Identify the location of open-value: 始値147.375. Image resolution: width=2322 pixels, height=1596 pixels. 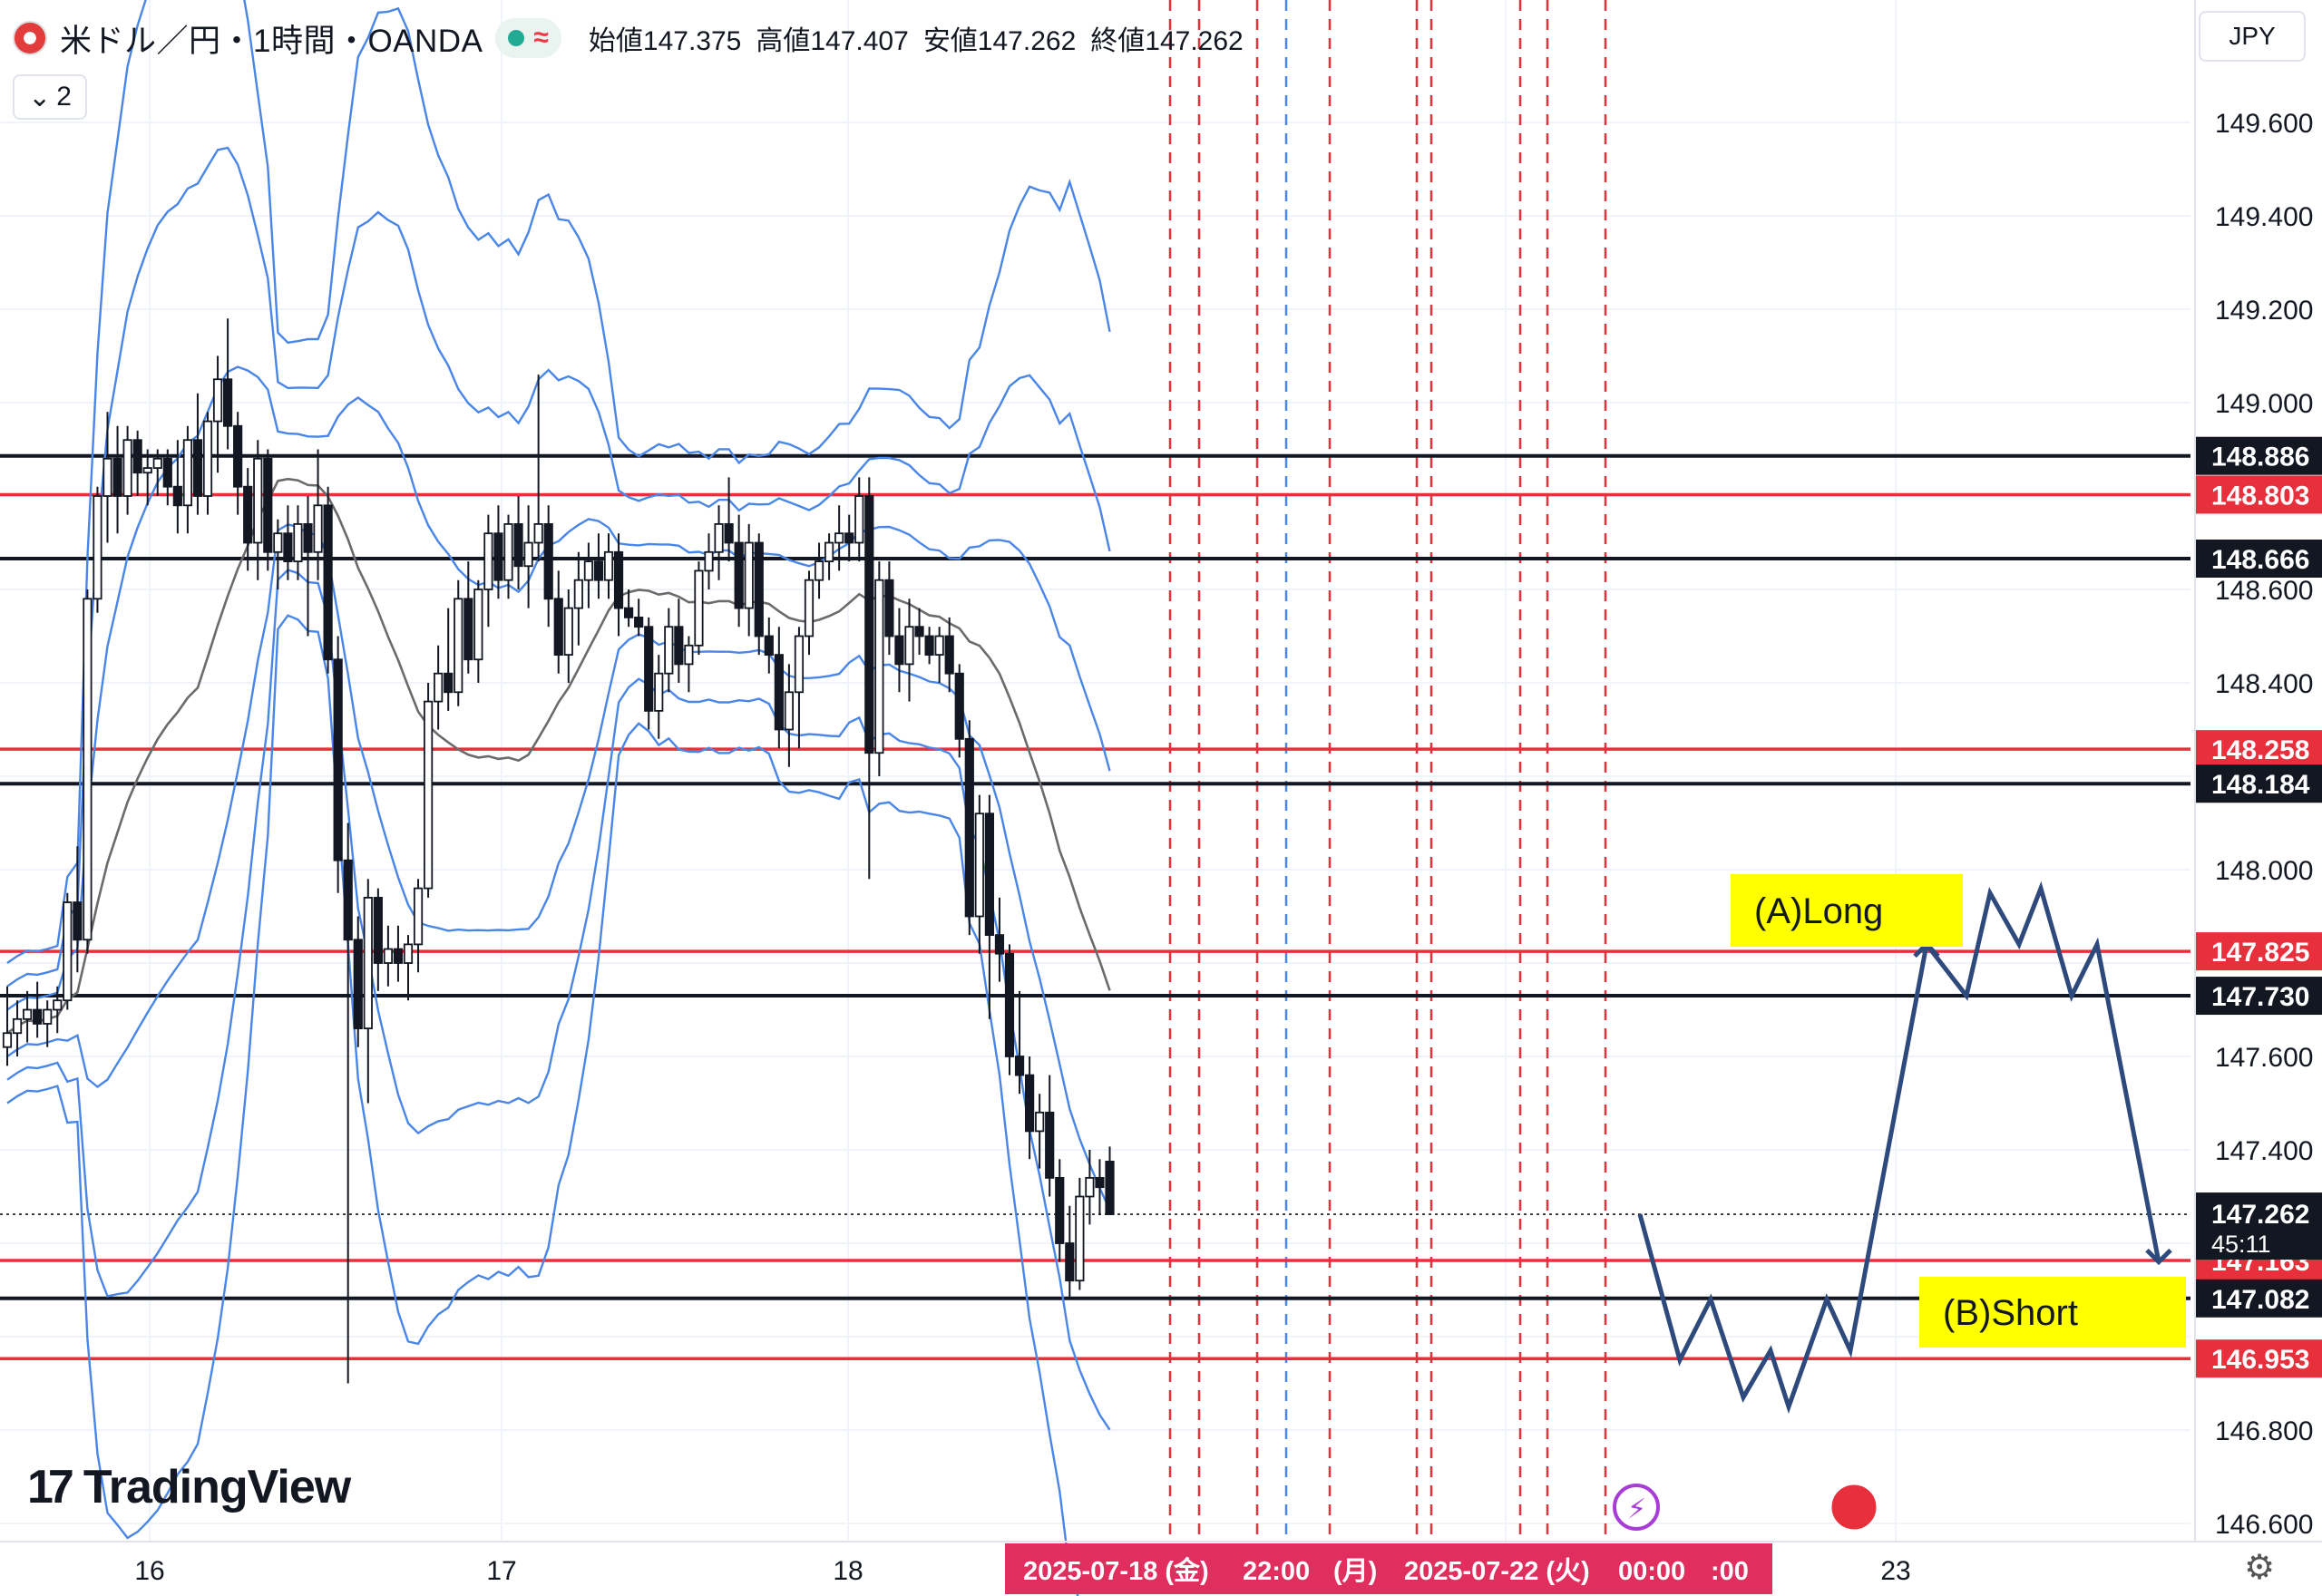
(665, 41).